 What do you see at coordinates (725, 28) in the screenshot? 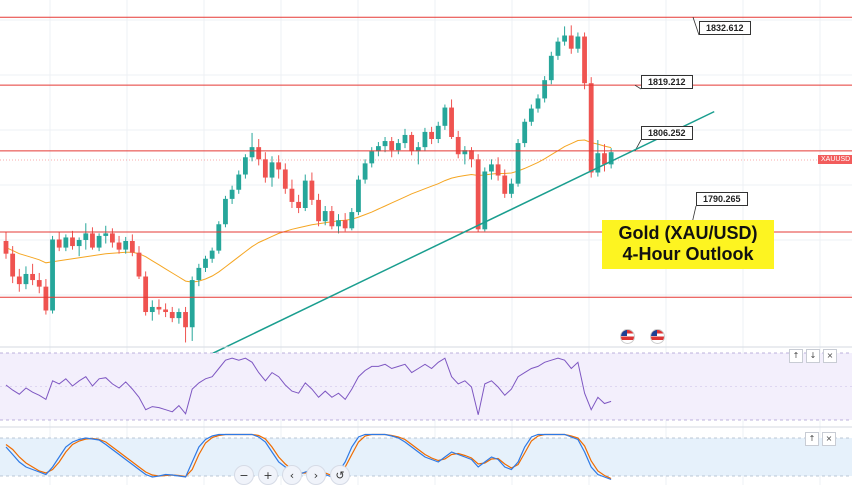
I see `level-label-1: 1832.612` at bounding box center [725, 28].